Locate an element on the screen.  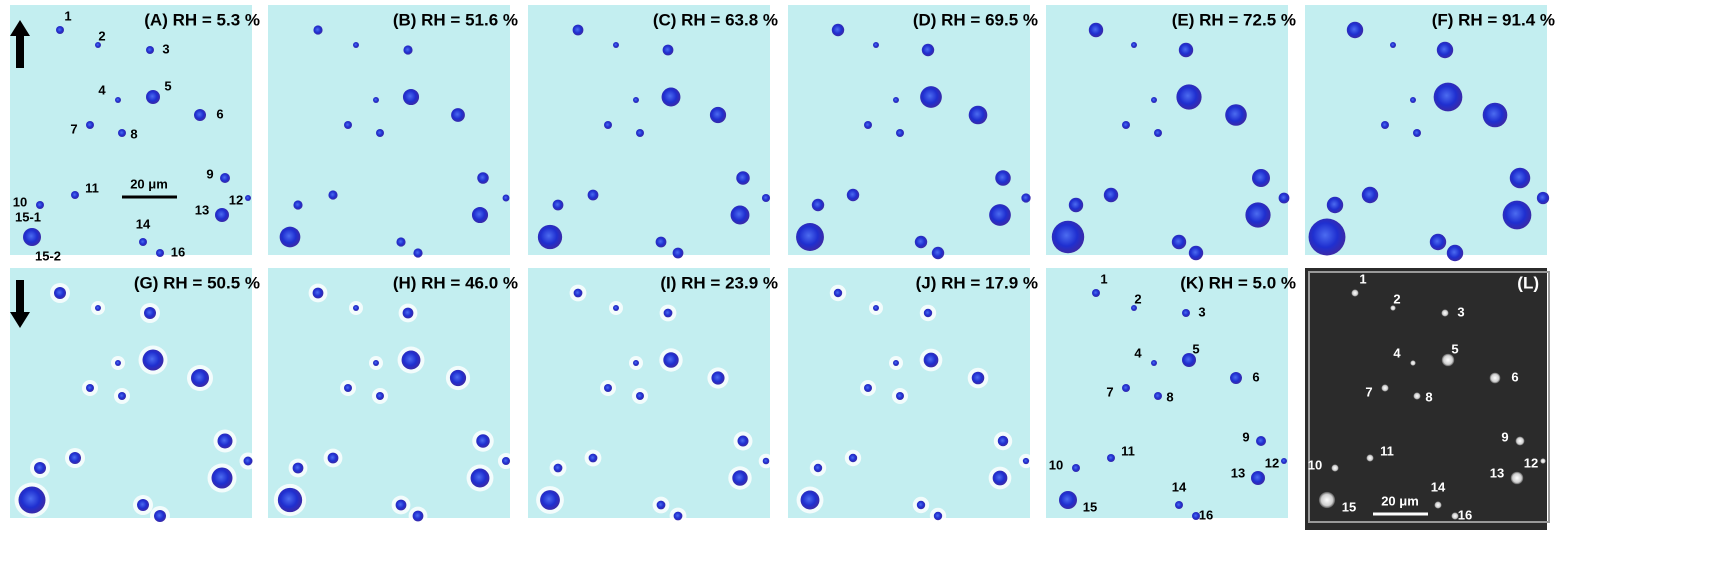
particle-label: 11 is located at coordinates (1128, 450).